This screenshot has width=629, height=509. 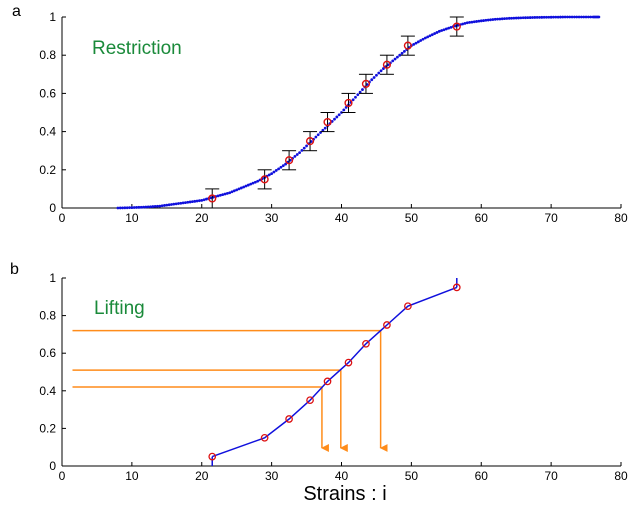 What do you see at coordinates (412, 218) in the screenshot?
I see `panel-a-x-tick-label: 50` at bounding box center [412, 218].